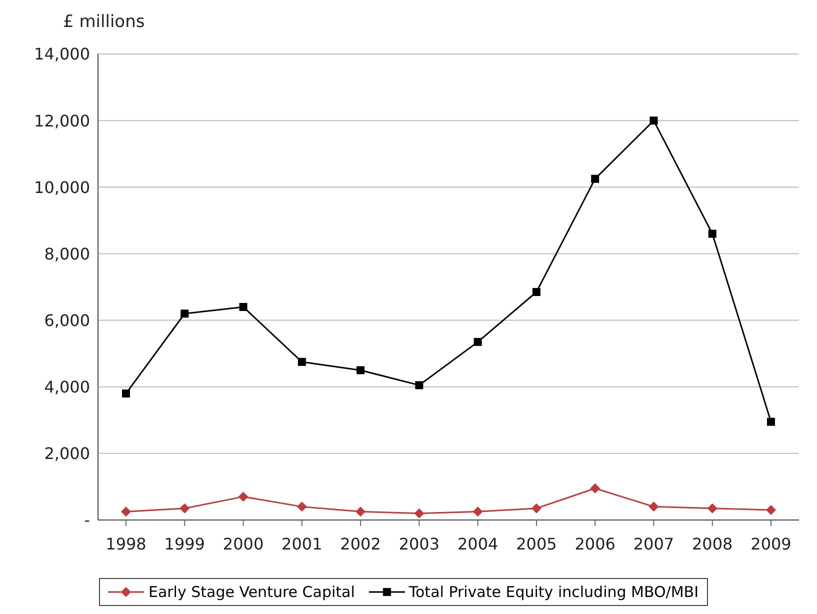  What do you see at coordinates (184, 544) in the screenshot?
I see `x-tick-label: 1999` at bounding box center [184, 544].